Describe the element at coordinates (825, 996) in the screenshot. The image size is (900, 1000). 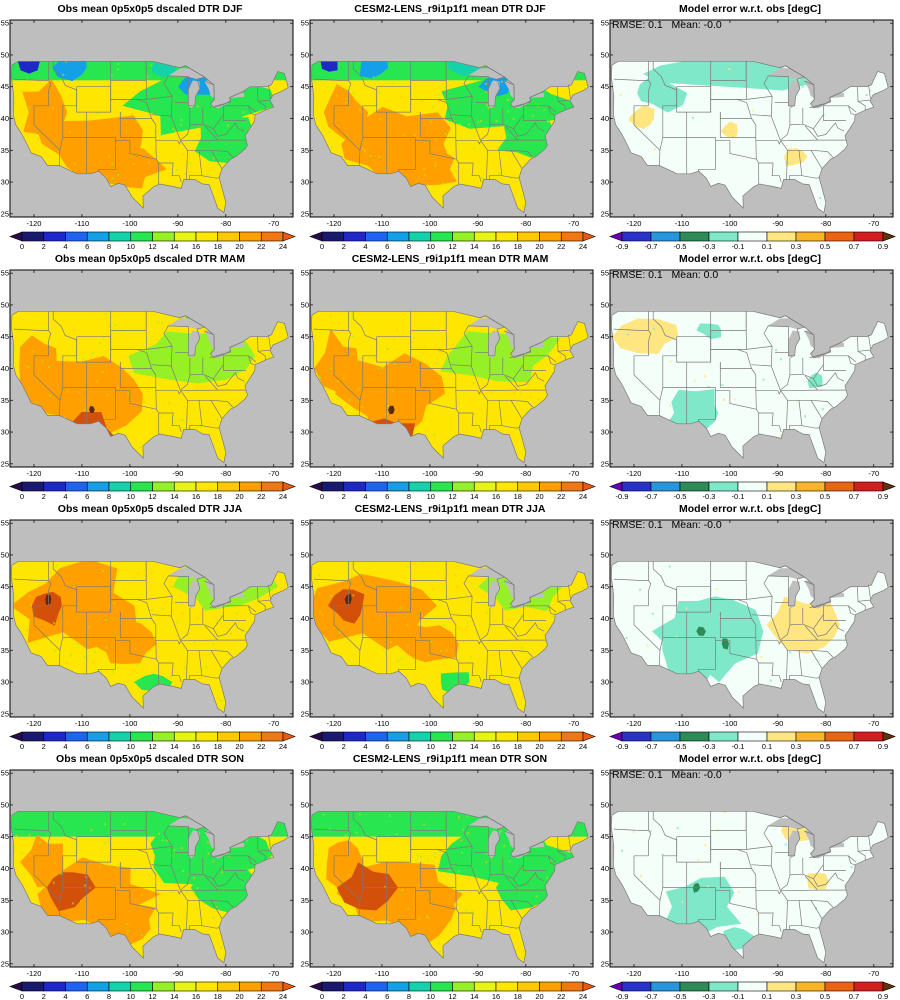
I see `colorbar-tick-label: 0.5` at that location.